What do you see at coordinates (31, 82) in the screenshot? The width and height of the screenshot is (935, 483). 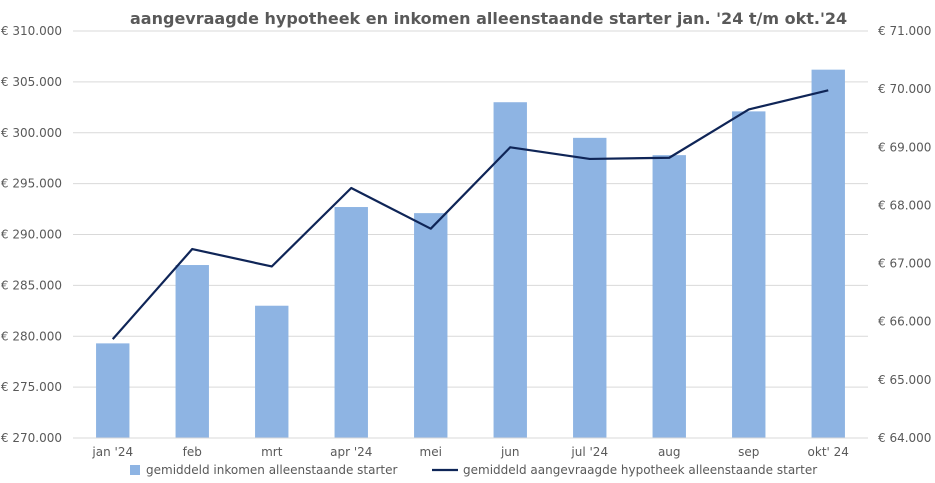 I see `y-left-tick-label: € 305.000` at bounding box center [31, 82].